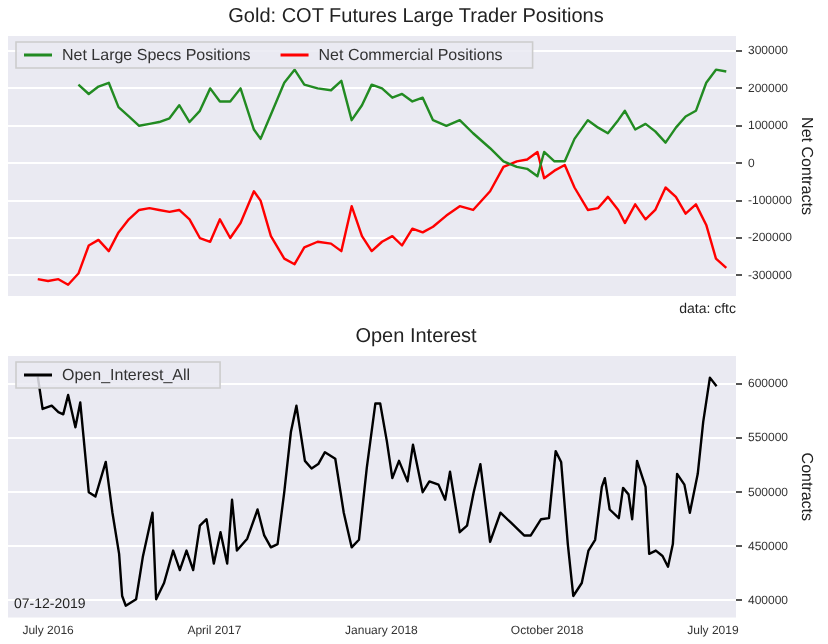  Describe the element at coordinates (416, 336) in the screenshot. I see `chart-title: Open Interest` at that location.